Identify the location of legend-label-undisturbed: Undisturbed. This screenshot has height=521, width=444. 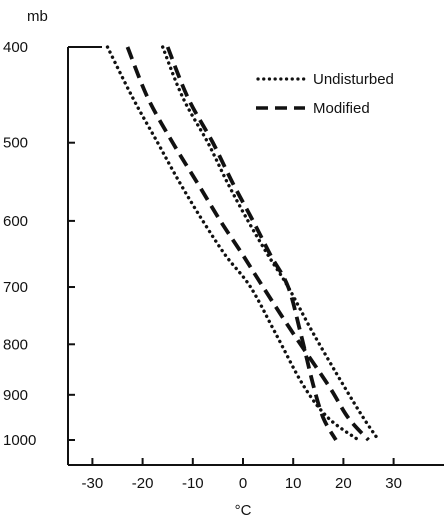
(353, 79).